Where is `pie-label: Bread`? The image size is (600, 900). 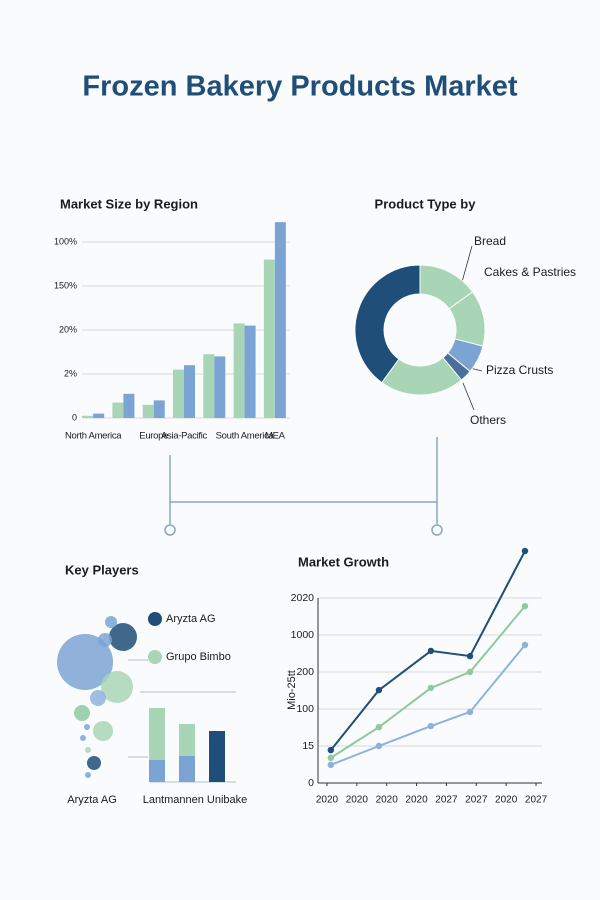
pie-label: Bread is located at coordinates (490, 241).